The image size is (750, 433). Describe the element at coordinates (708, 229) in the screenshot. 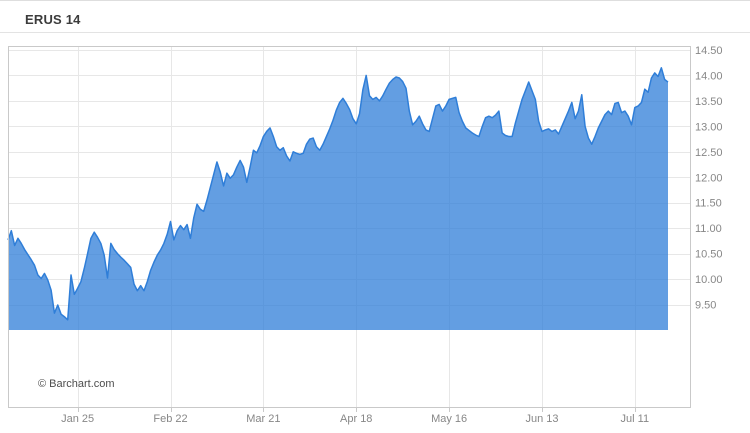

I see `y-axis-label: 11.00` at that location.